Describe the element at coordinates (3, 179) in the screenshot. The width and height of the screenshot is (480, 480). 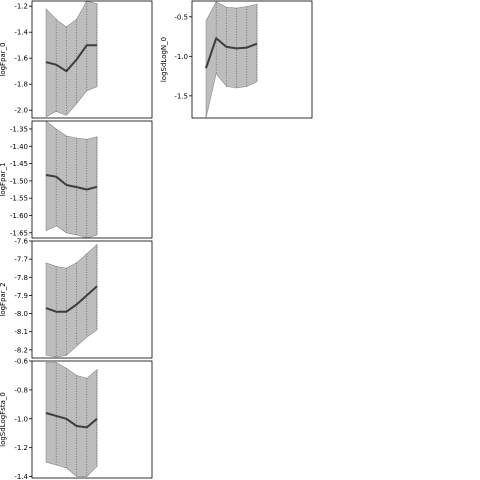
I see `y-axis-label: logFpar_1` at that location.